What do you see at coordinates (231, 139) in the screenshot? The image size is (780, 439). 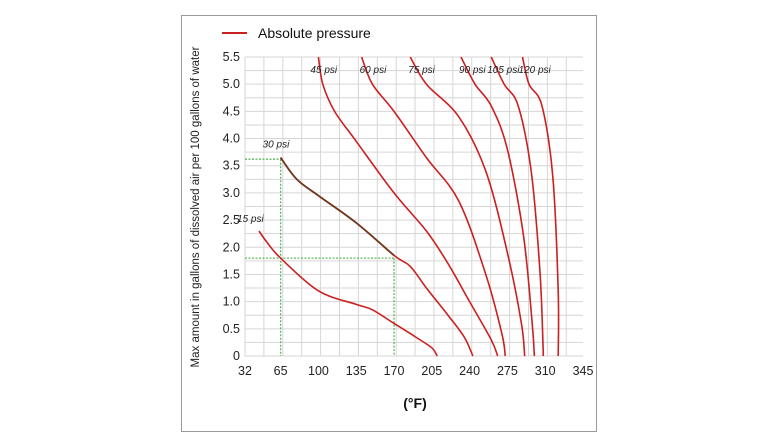 I see `y-tick-label: 4.0` at bounding box center [231, 139].